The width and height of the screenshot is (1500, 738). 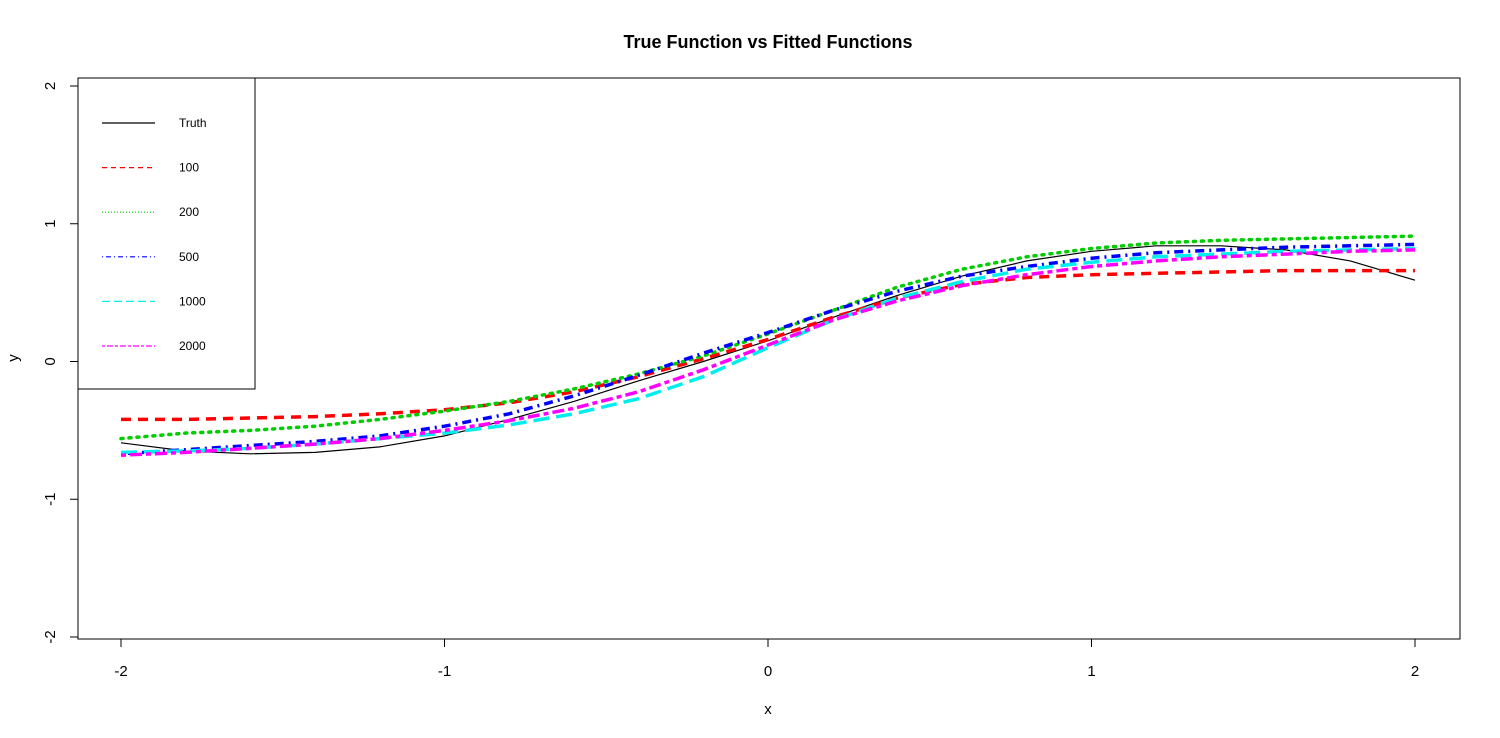 I want to click on y-tick-label: 1, so click(x=50, y=224).